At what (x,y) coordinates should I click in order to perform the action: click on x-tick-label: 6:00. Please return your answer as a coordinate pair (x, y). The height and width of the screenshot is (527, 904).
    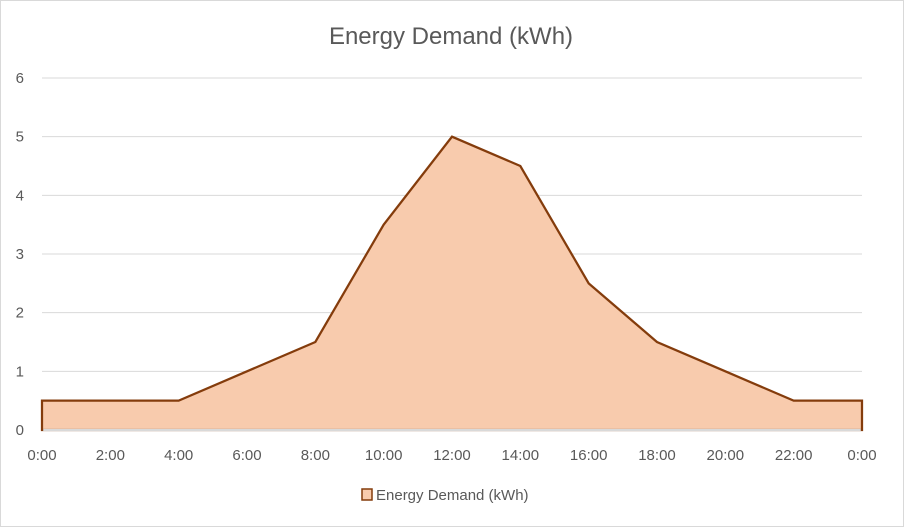
    Looking at the image, I should click on (246, 455).